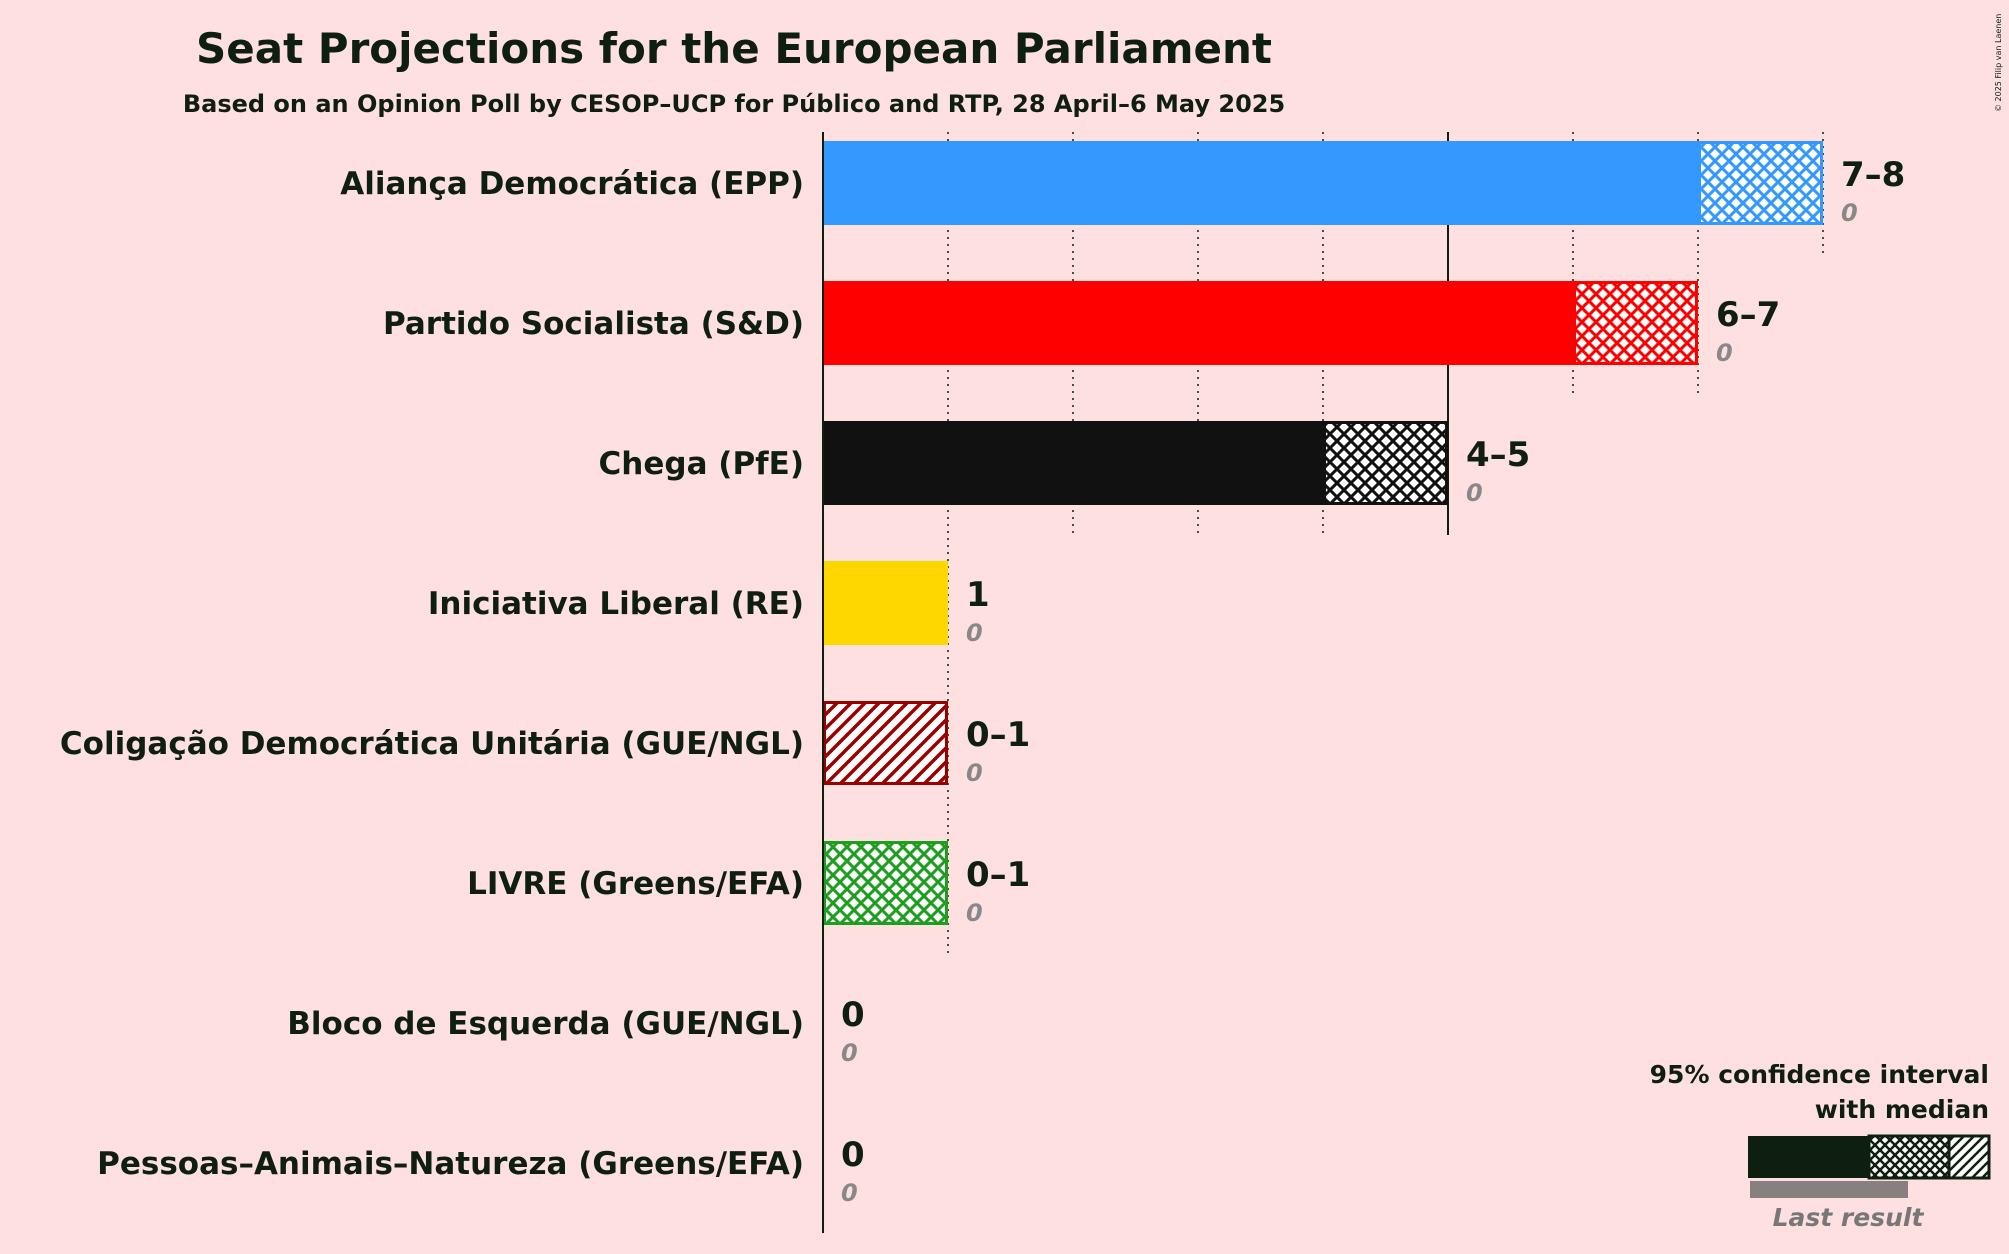 Image resolution: width=2009 pixels, height=1254 pixels. I want to click on legend-last-result-label: Last result, so click(1849, 1217).